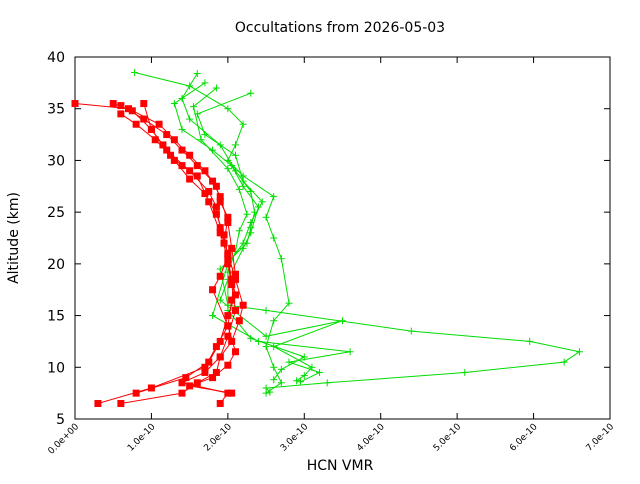 Image resolution: width=640 pixels, height=484 pixels. Describe the element at coordinates (340, 28) in the screenshot. I see `chart-title: Occultations from 2026-05-03` at that location.